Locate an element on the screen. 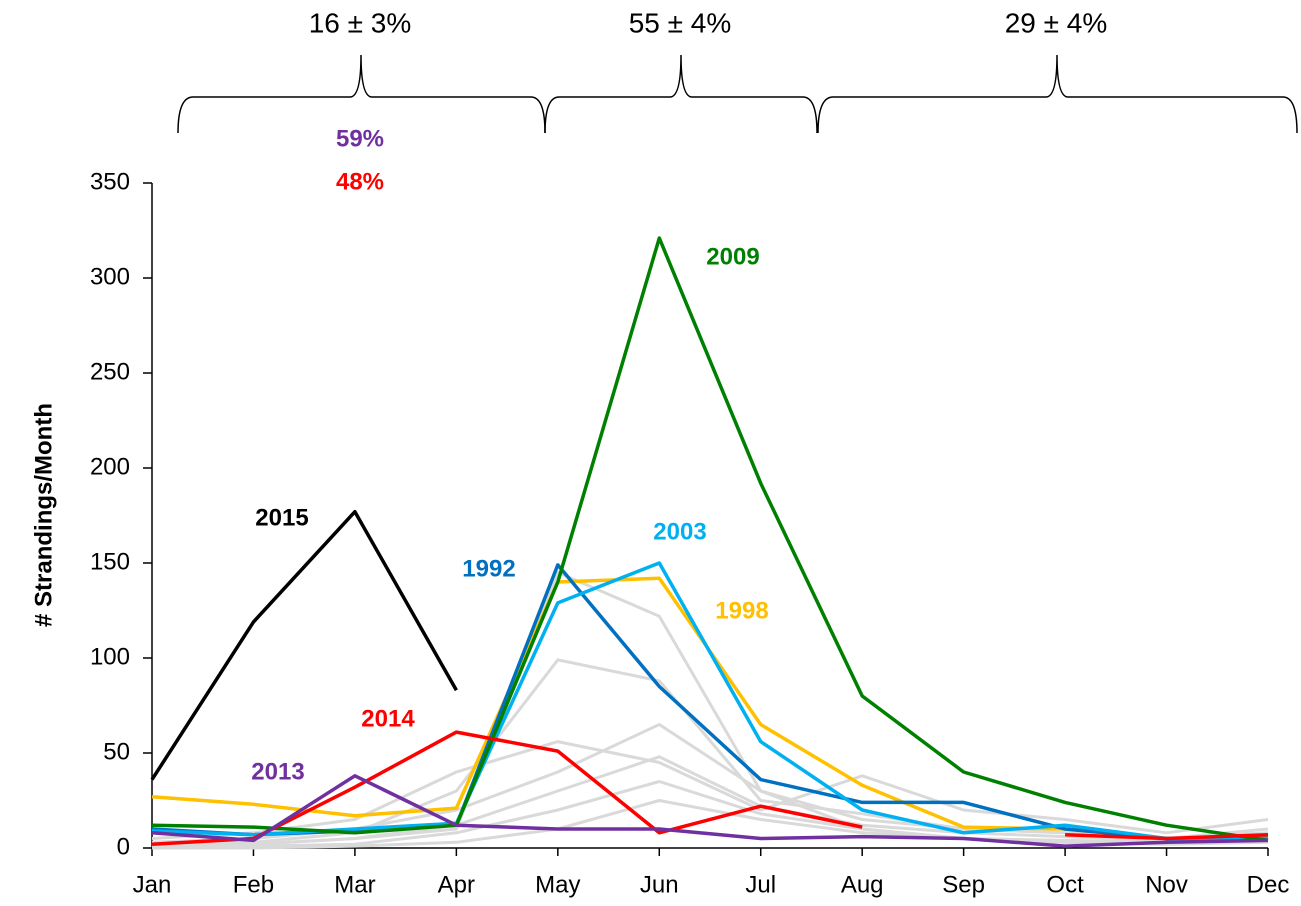 Image resolution: width=1301 pixels, height=906 pixels. x-tick-label: Jun is located at coordinates (659, 884).